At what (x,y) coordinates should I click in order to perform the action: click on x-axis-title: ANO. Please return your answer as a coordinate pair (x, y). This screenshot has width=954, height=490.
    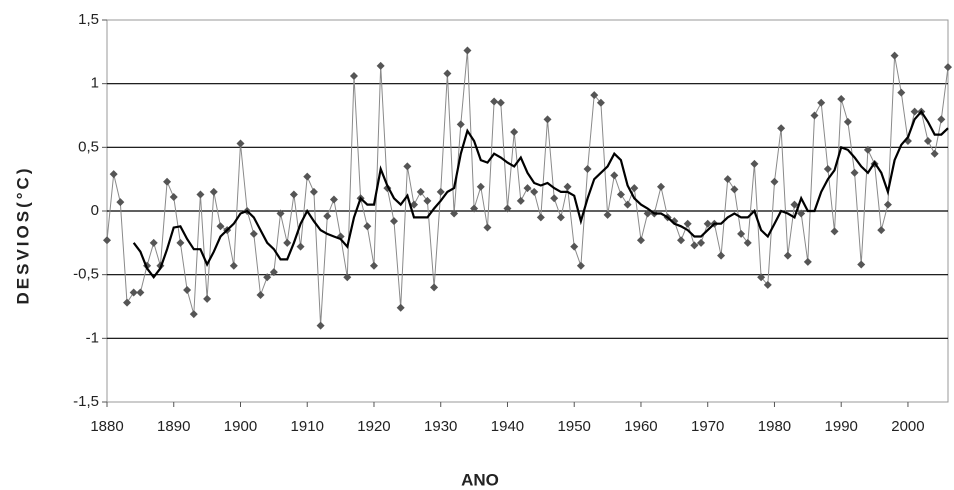
    Looking at the image, I should click on (480, 479).